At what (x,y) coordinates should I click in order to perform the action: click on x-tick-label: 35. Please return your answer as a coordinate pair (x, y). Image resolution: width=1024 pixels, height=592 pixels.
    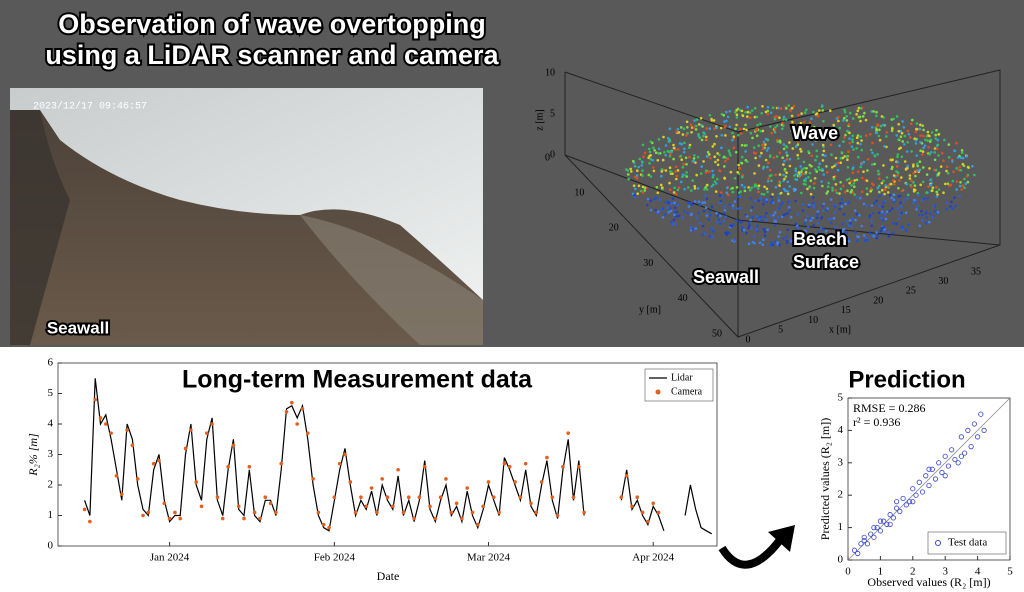
    Looking at the image, I should click on (976, 271).